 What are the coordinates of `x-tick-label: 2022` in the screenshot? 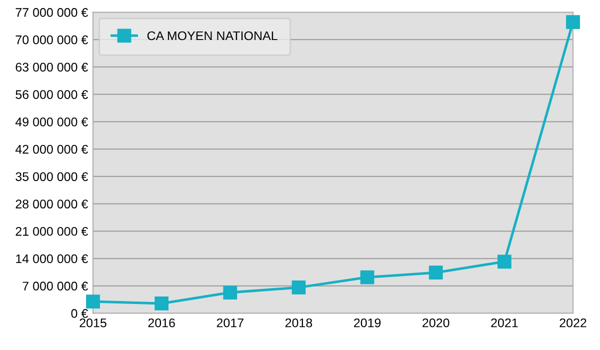 It's located at (573, 323).